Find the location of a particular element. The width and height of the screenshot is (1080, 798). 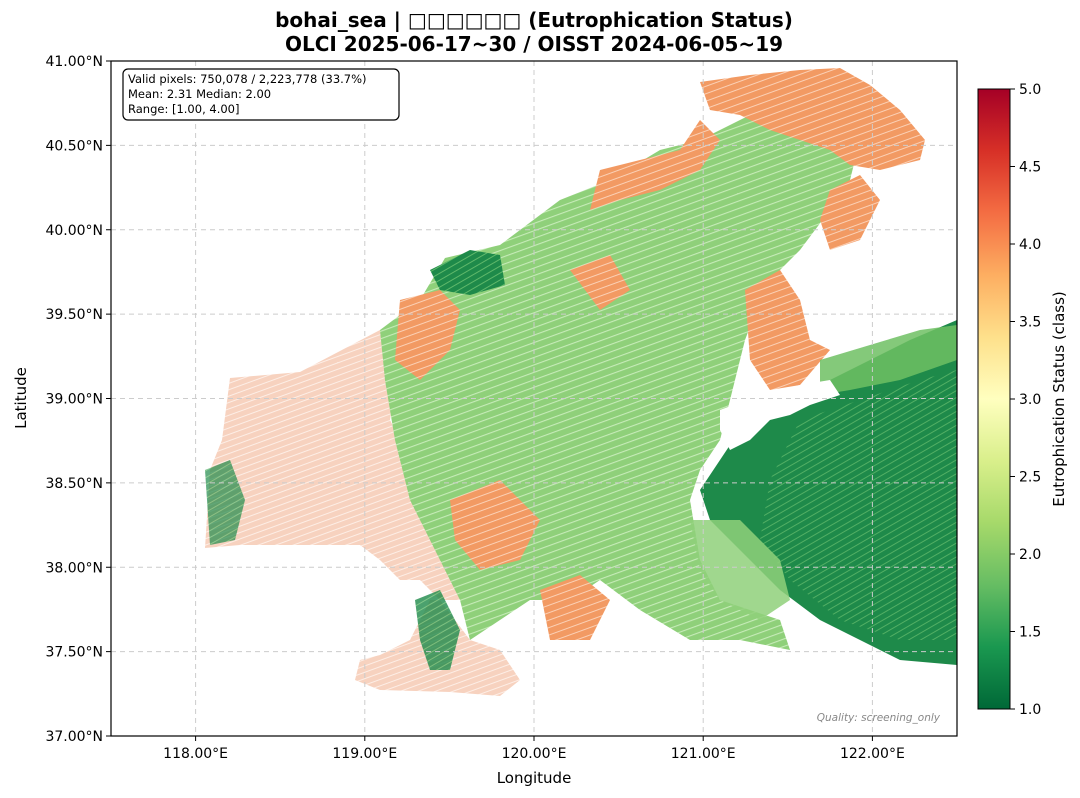

colorbar-tick-label: 1.0 is located at coordinates (1030, 710).